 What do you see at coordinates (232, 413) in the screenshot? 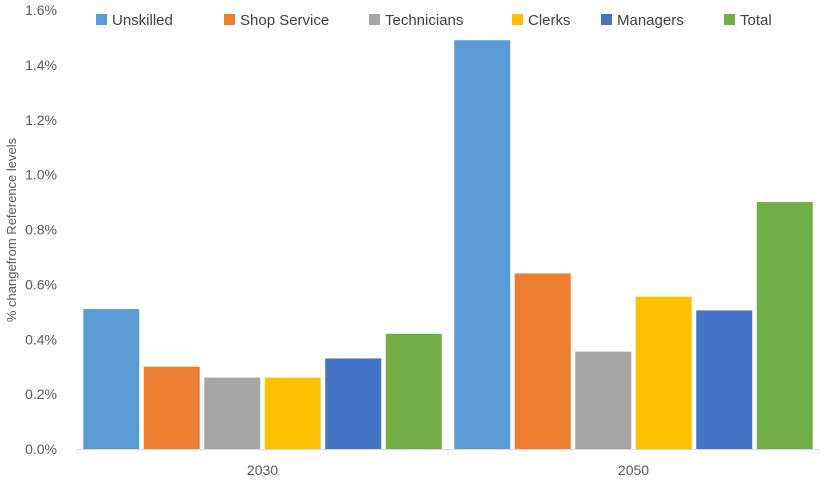
I see `bar-technicians-2030` at bounding box center [232, 413].